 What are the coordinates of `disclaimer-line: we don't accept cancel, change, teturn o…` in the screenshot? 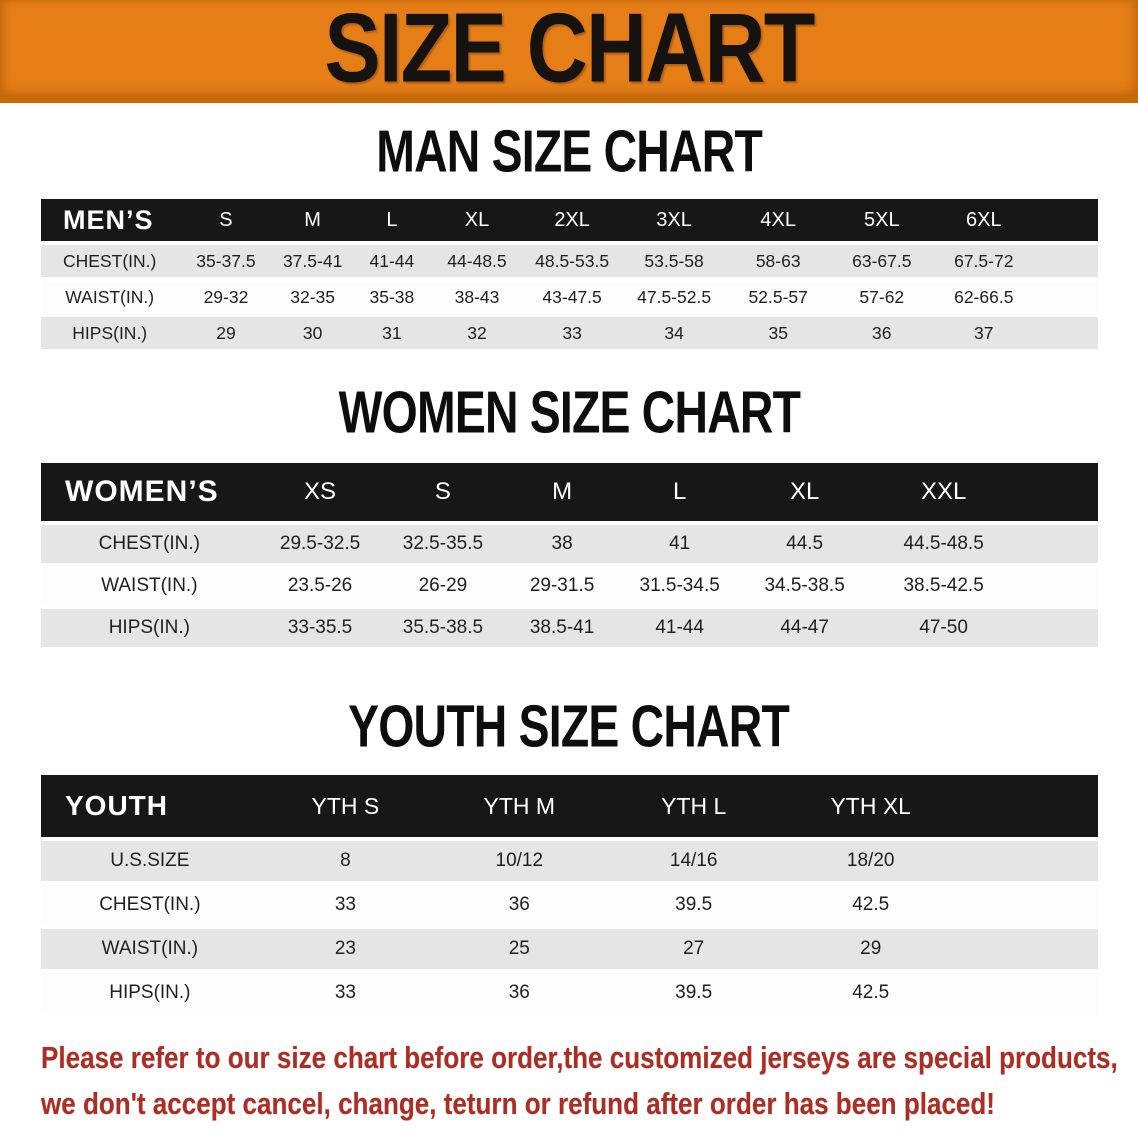 It's located at (518, 1103).